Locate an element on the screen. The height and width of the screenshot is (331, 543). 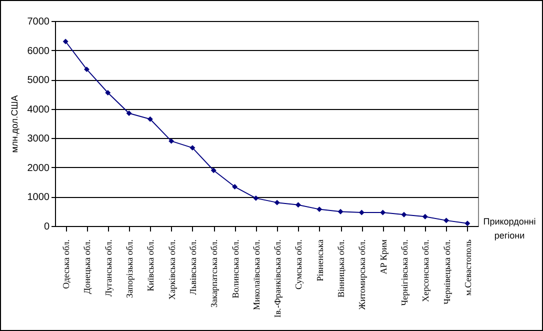
y-tick-label: 6000 is located at coordinates (38, 51).